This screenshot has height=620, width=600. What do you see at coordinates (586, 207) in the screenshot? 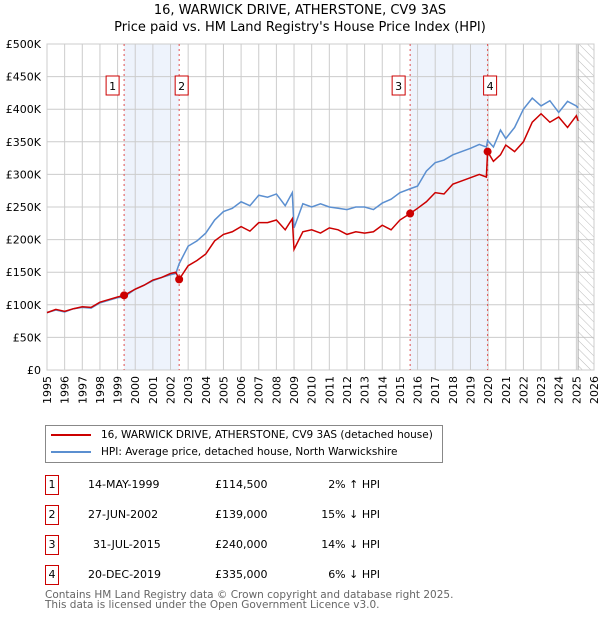
I see `forecast-hatch` at bounding box center [586, 207].